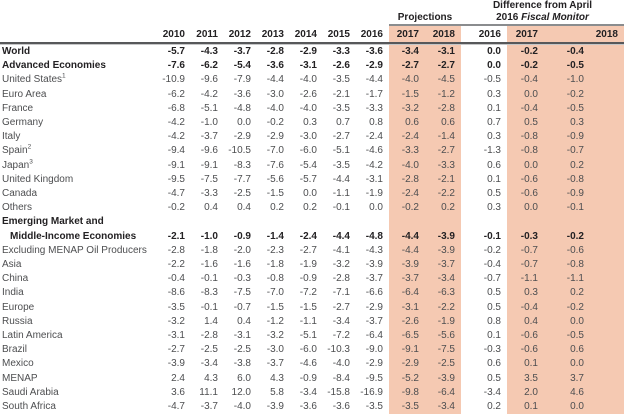 The height and width of the screenshot is (417, 624). I want to click on value-cell: -6.0, so click(308, 350).